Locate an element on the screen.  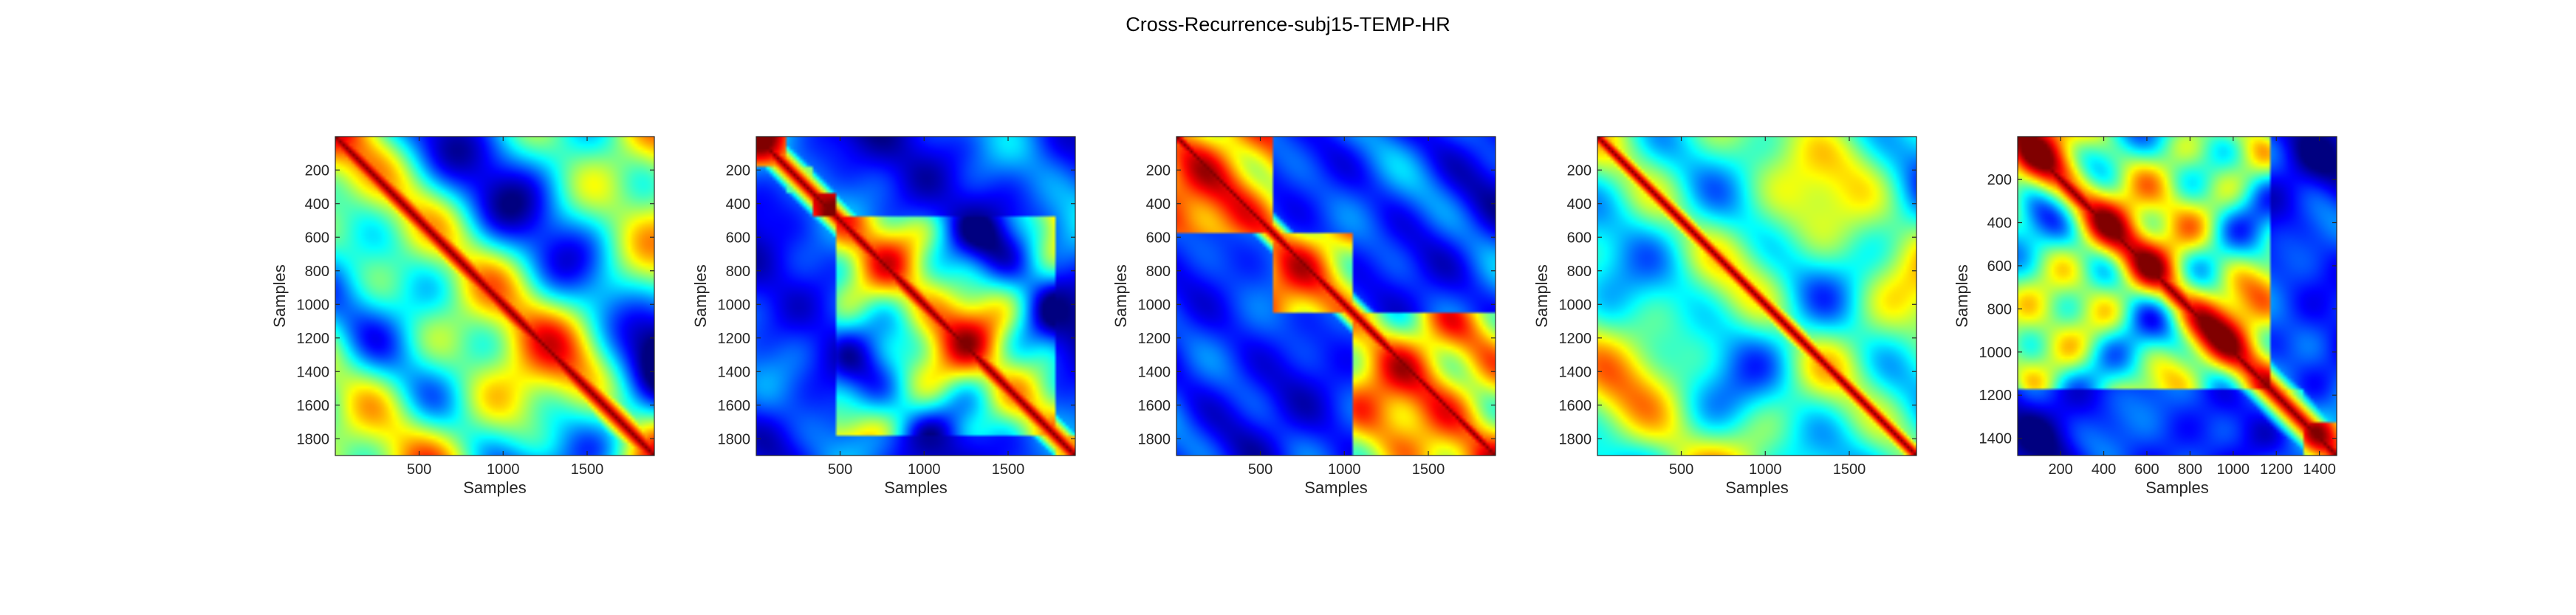
x-tick-label: 600 is located at coordinates (2146, 469).